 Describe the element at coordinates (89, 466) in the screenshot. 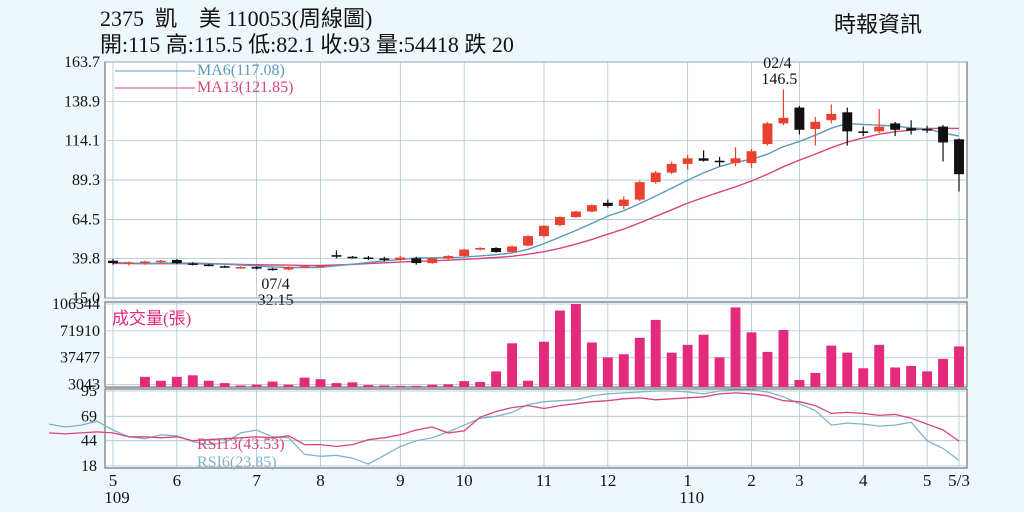

I see `rsi-tick-label: 18` at that location.